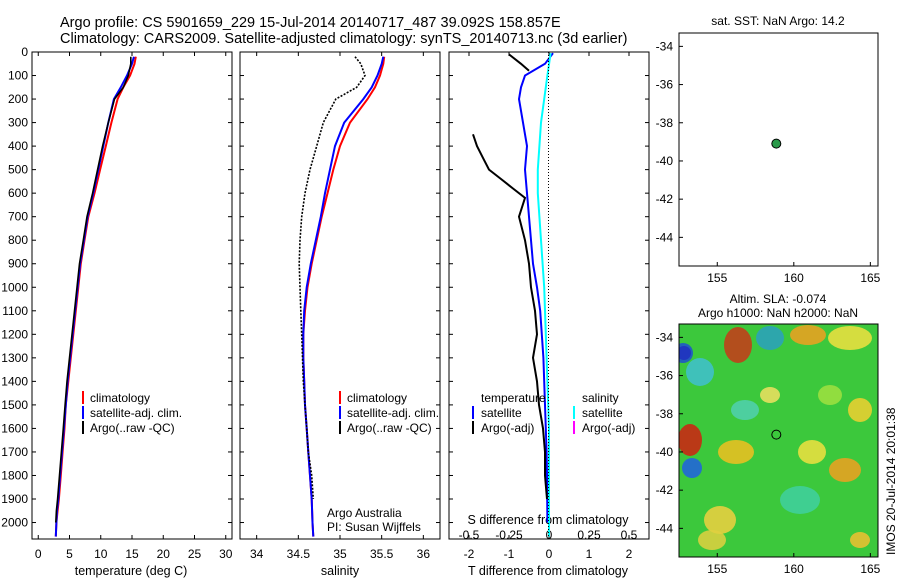 This screenshot has height=580, width=900. Describe the element at coordinates (665, 376) in the screenshot. I see `map-y-tick-label: -36` at that location.